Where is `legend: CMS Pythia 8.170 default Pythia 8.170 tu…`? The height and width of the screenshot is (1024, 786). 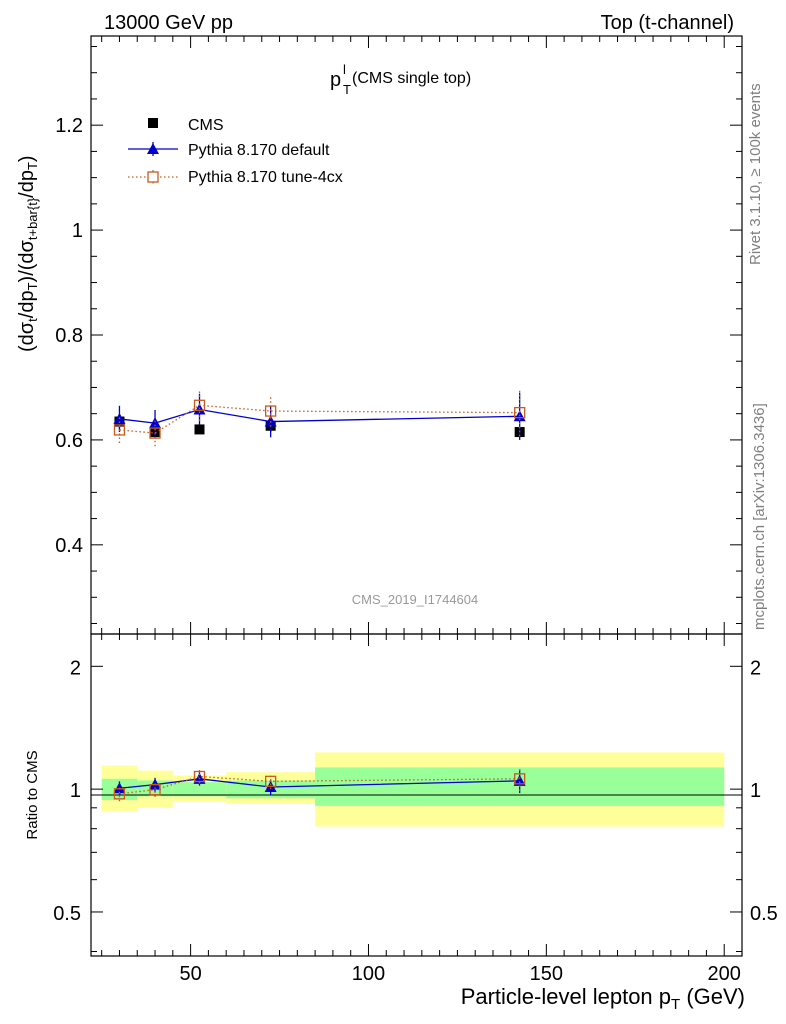 legend: CMS Pythia 8.170 default Pythia 8.170 tu… is located at coordinates (235, 151).